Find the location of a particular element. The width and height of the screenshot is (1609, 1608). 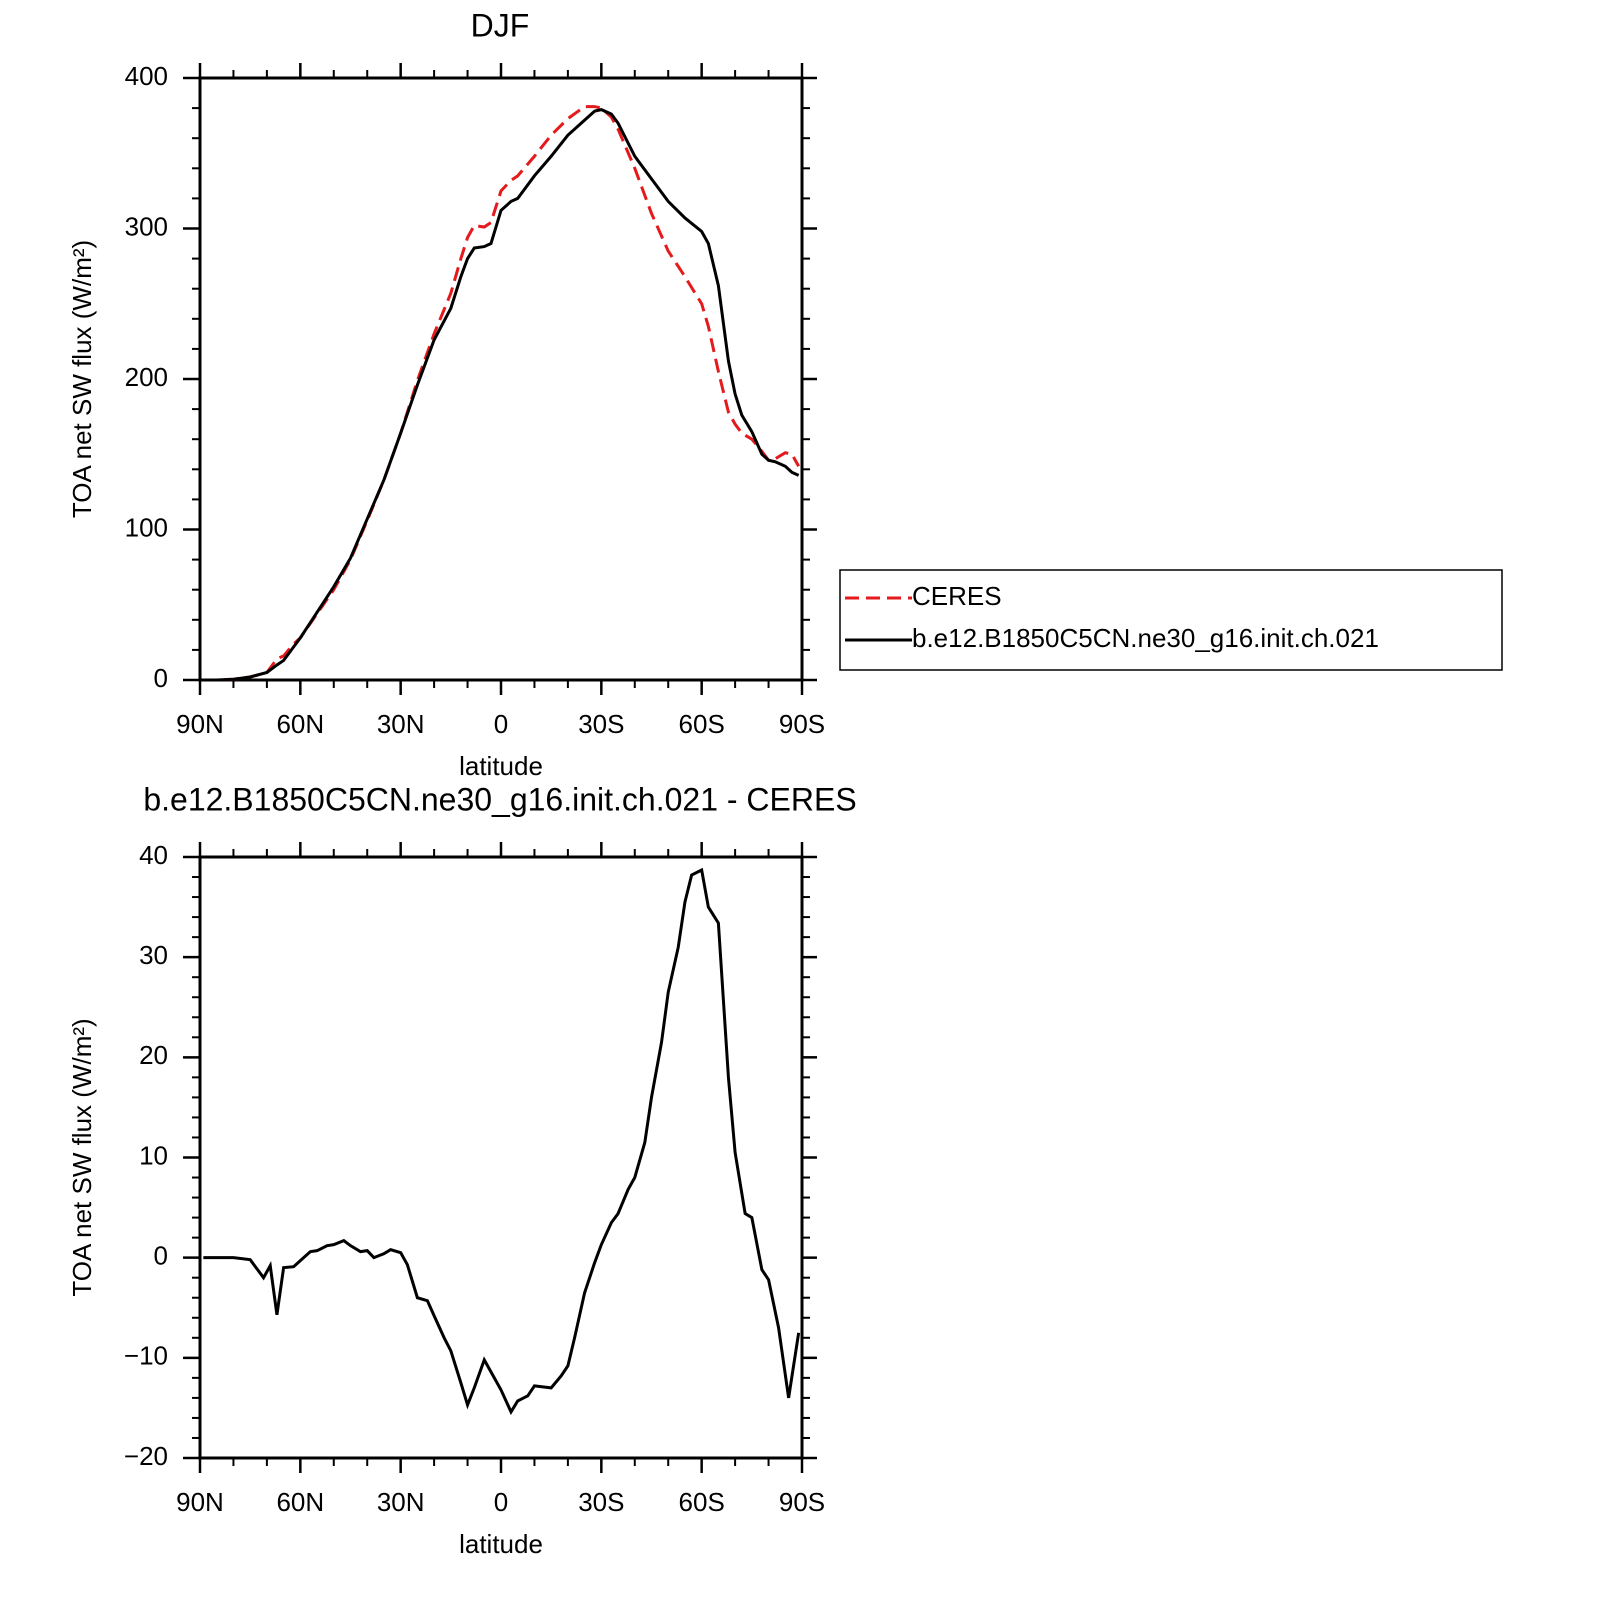

y-tick-label: 100 is located at coordinates (146, 527).